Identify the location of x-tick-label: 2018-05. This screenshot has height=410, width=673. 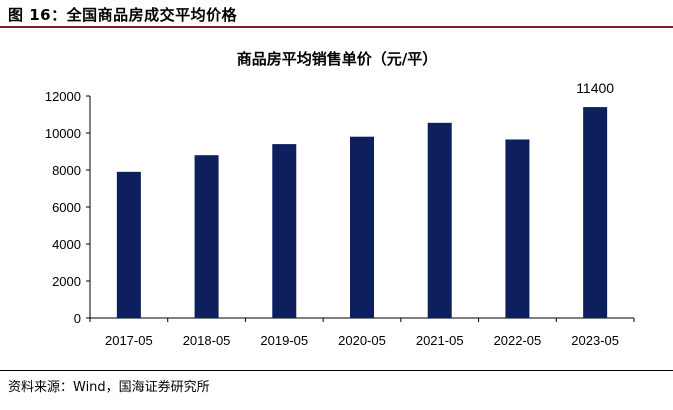
(207, 340).